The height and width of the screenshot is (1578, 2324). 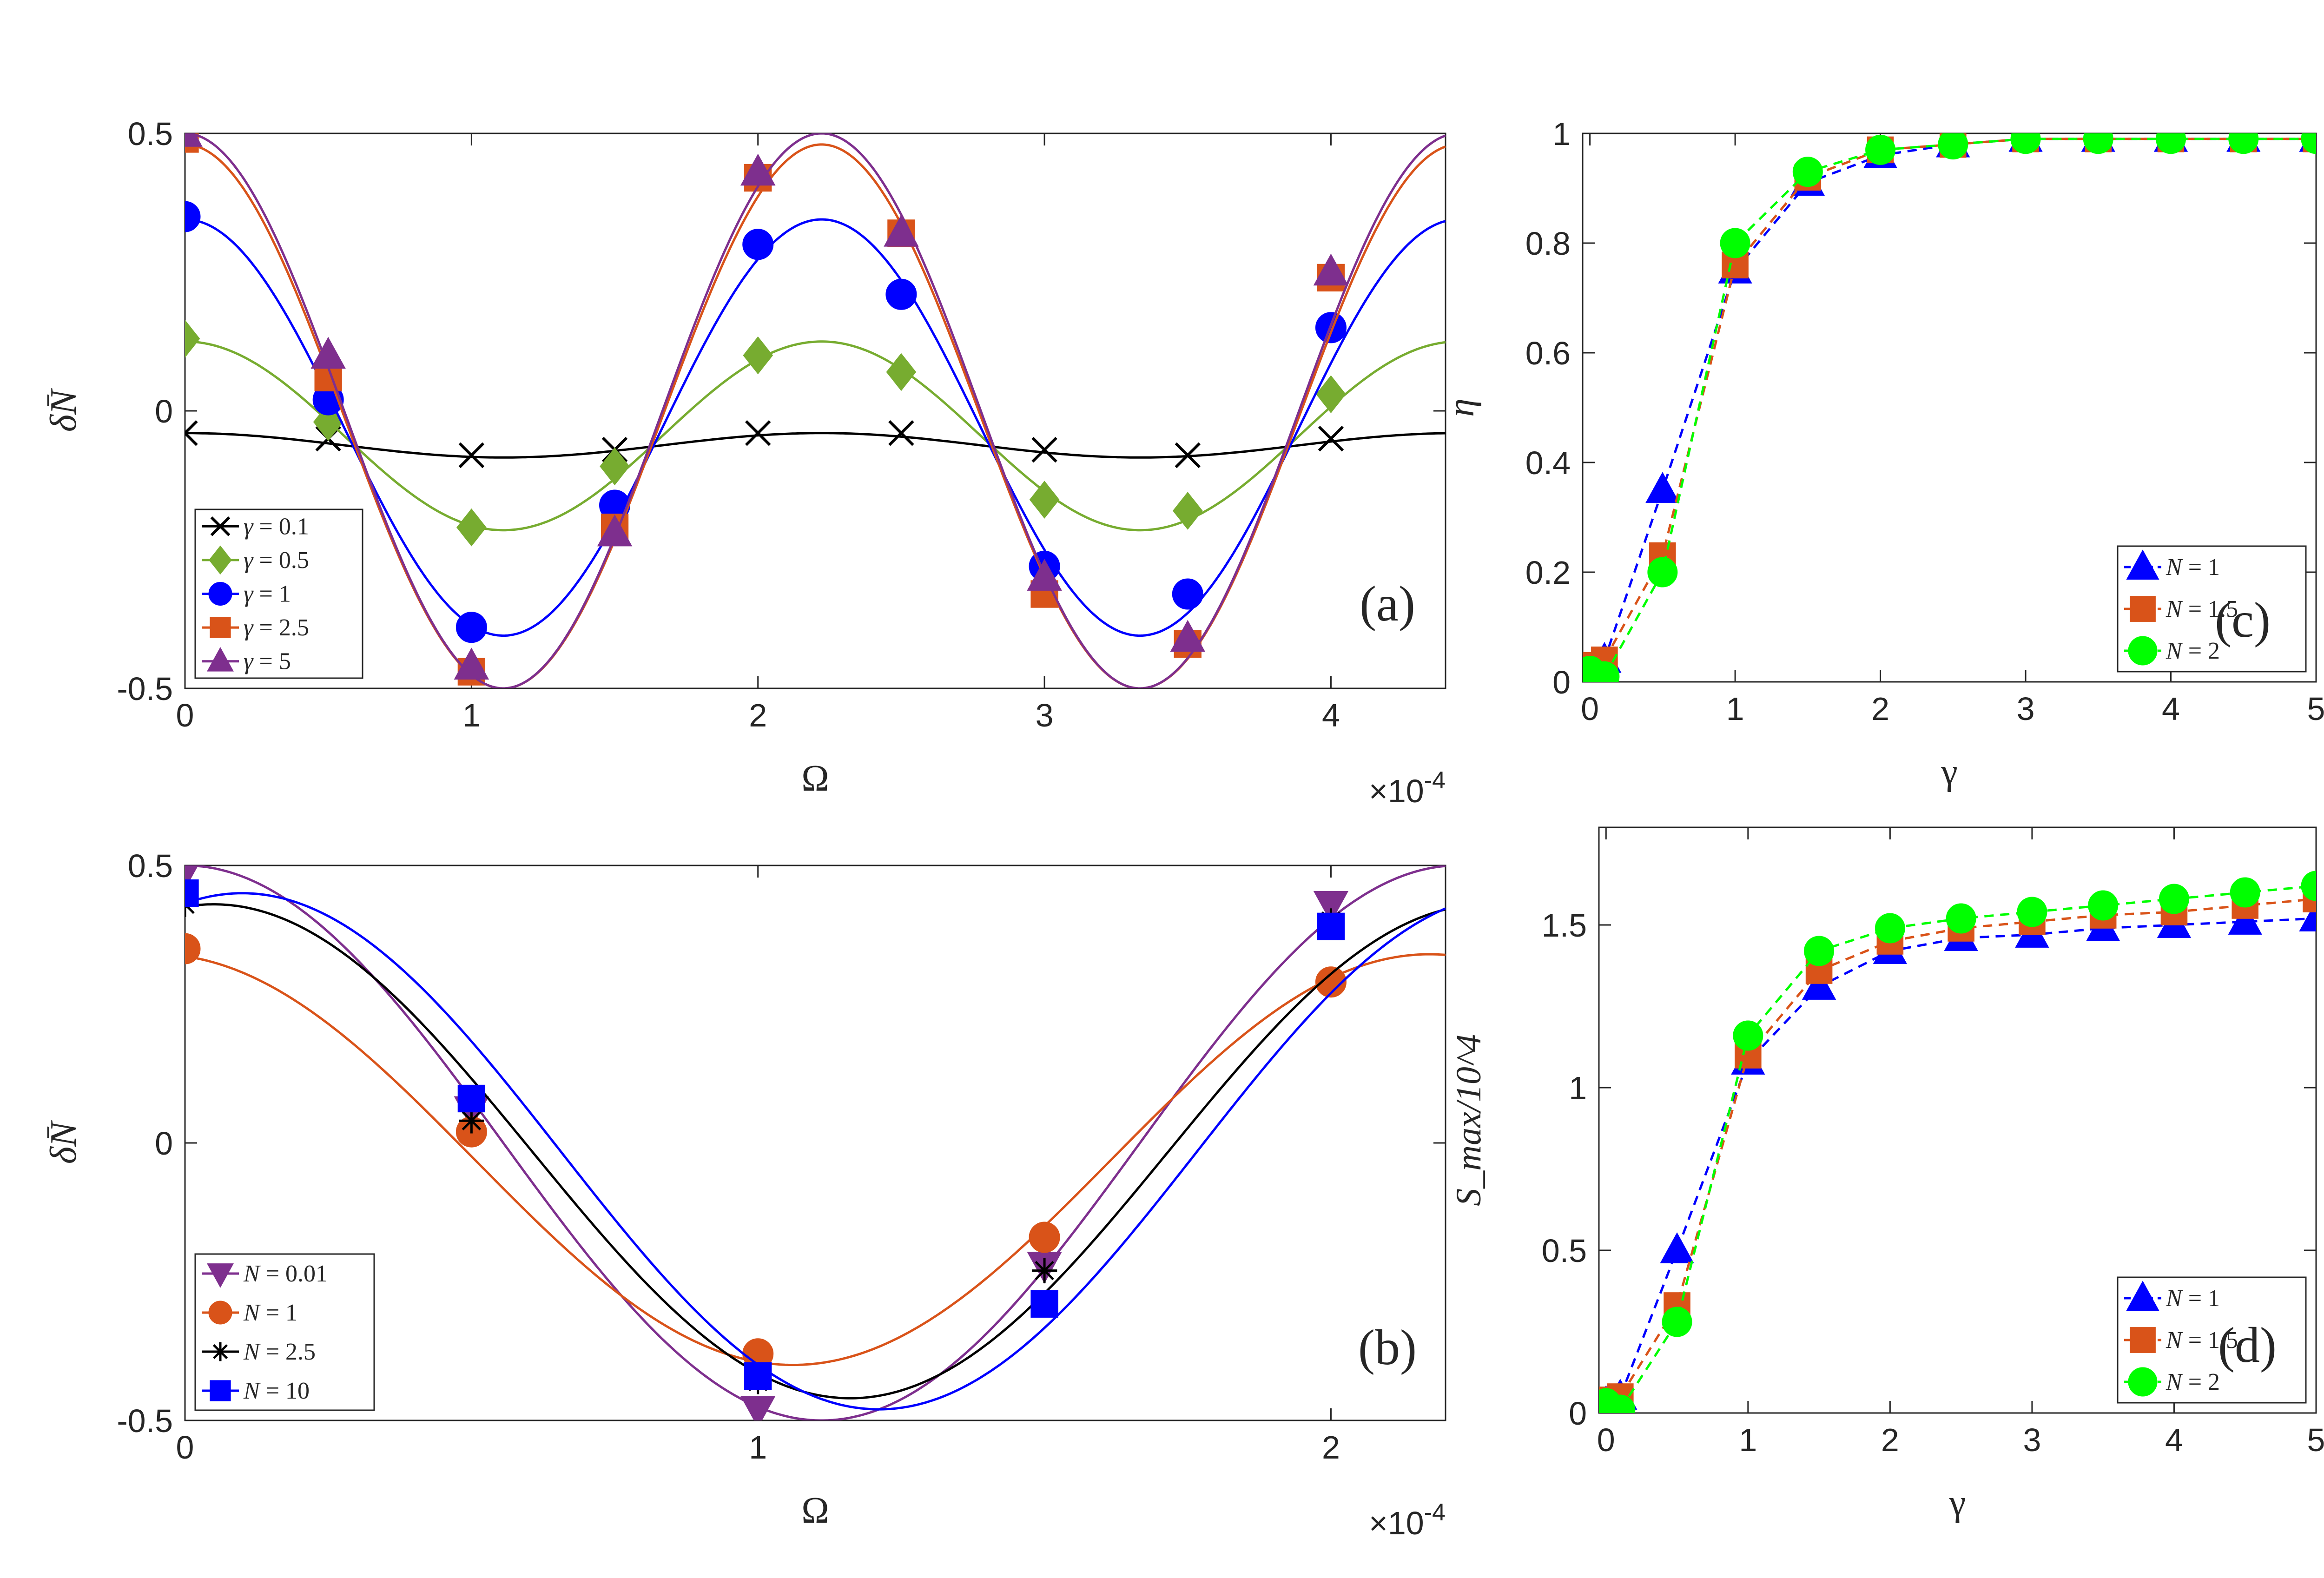 What do you see at coordinates (2247, 1345) in the screenshot?
I see `panel-label: (d)` at bounding box center [2247, 1345].